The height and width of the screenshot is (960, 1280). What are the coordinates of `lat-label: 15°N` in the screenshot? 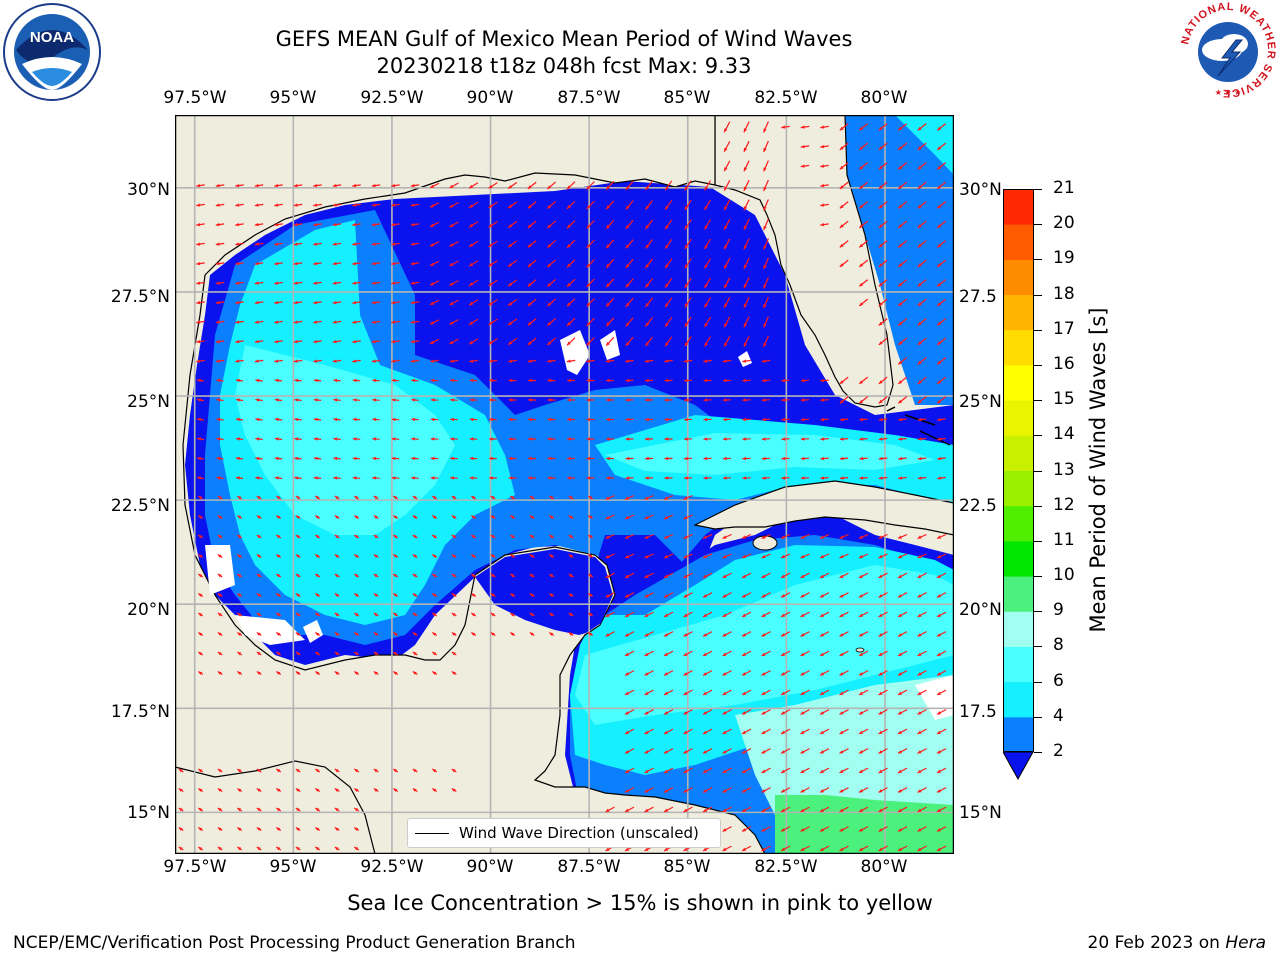 It's located at (148, 813).